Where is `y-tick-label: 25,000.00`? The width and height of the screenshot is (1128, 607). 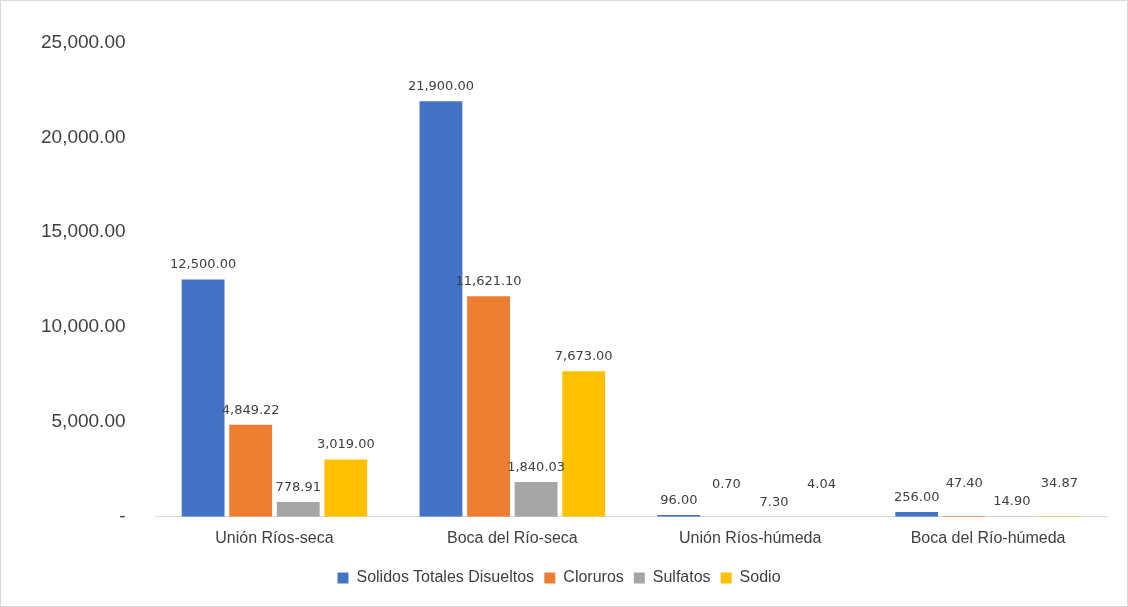
y-tick-label: 25,000.00 is located at coordinates (83, 41).